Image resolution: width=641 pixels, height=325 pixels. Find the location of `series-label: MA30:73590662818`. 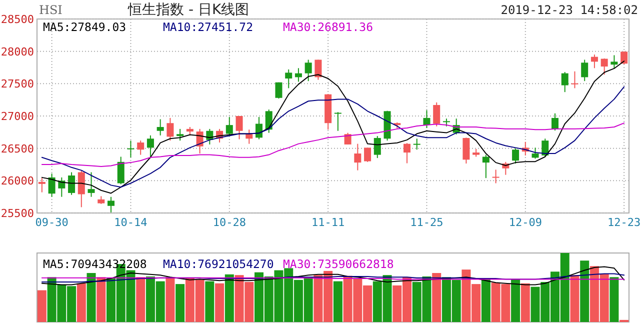

series-label: MA30:73590662818 is located at coordinates (338, 264).